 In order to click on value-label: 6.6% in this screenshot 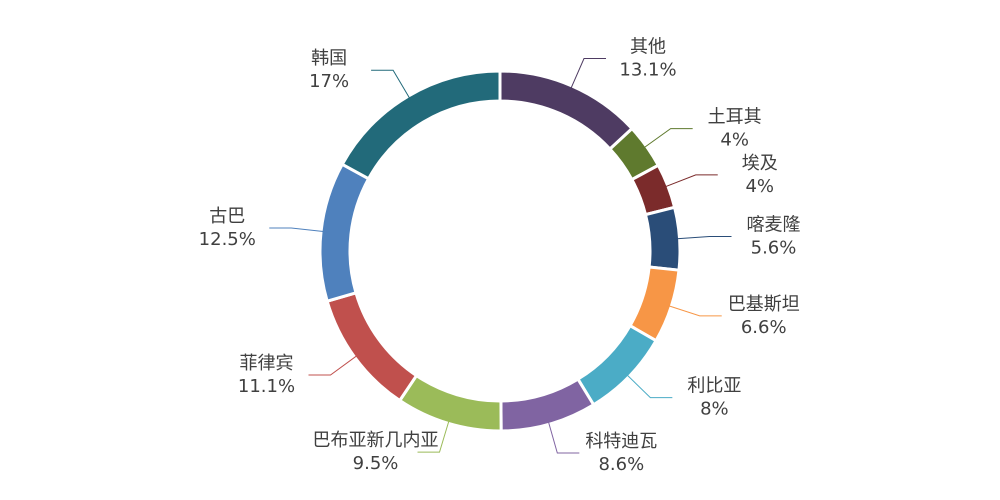, I will do `click(764, 327)`.